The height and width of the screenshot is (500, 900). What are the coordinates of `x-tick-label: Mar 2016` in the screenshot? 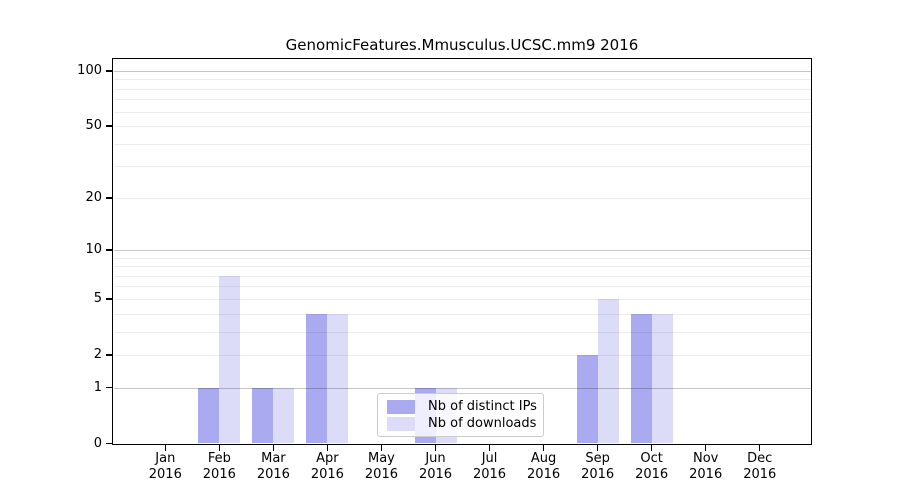 It's located at (273, 466).